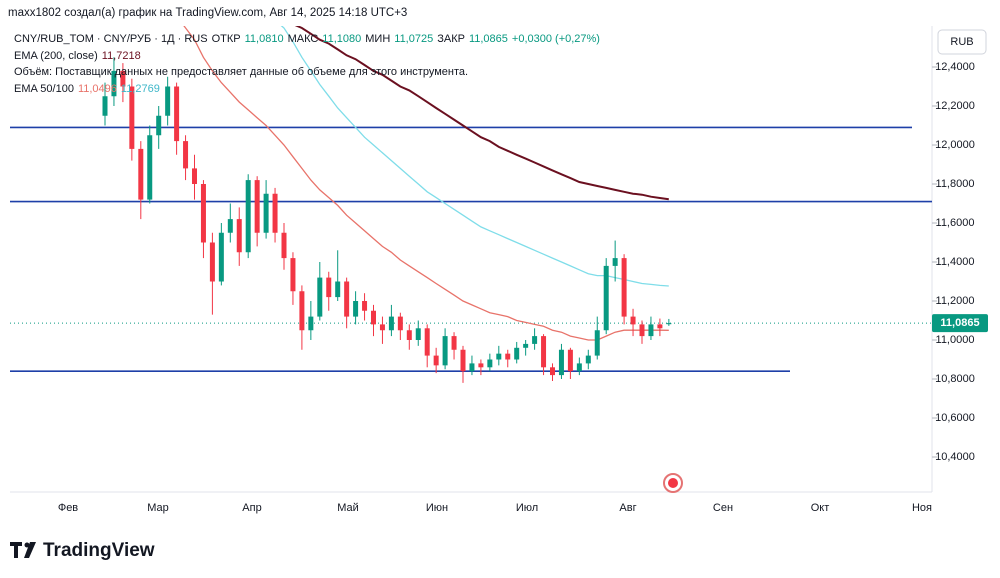  What do you see at coordinates (481, 113) in the screenshot?
I see `ema-line` at bounding box center [481, 113].